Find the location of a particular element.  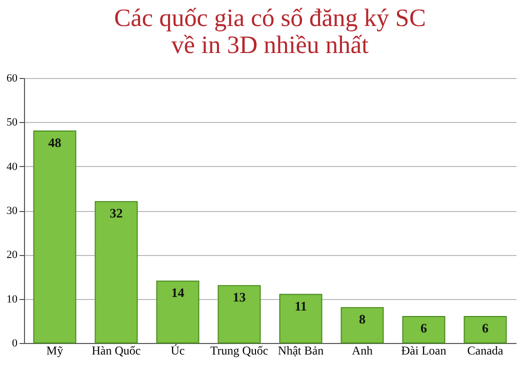

data-label: 11 is located at coordinates (300, 306).